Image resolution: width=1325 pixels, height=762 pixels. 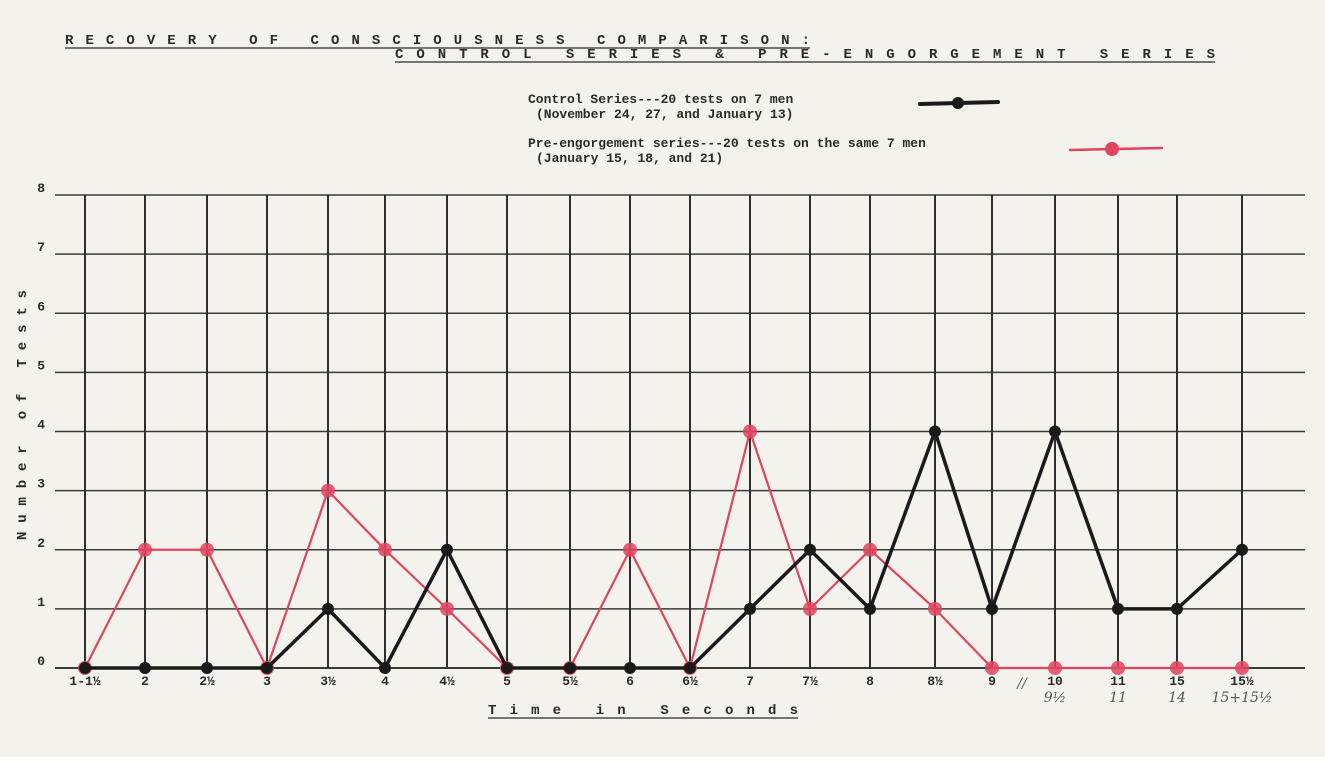 What do you see at coordinates (41, 425) in the screenshot?
I see `y-tick-label: 4` at bounding box center [41, 425].